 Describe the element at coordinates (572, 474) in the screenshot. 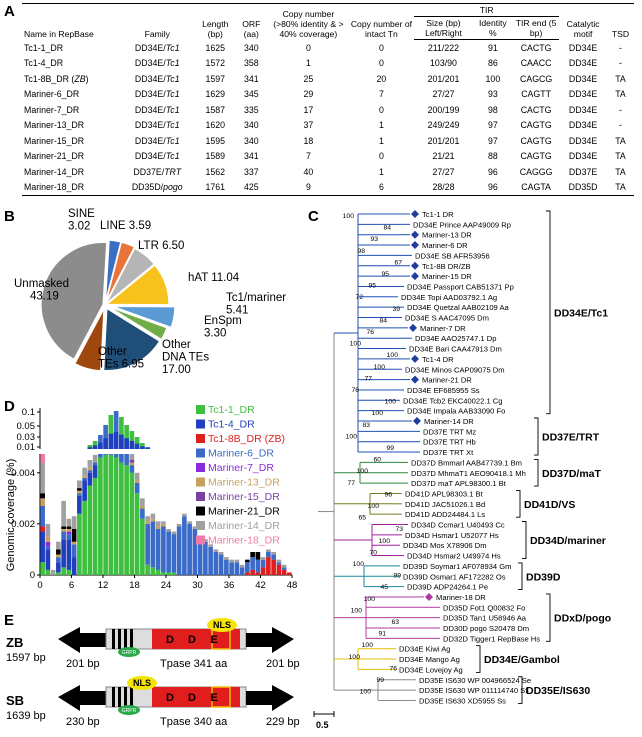

I see `clade-label: DD37D/maT` at that location.